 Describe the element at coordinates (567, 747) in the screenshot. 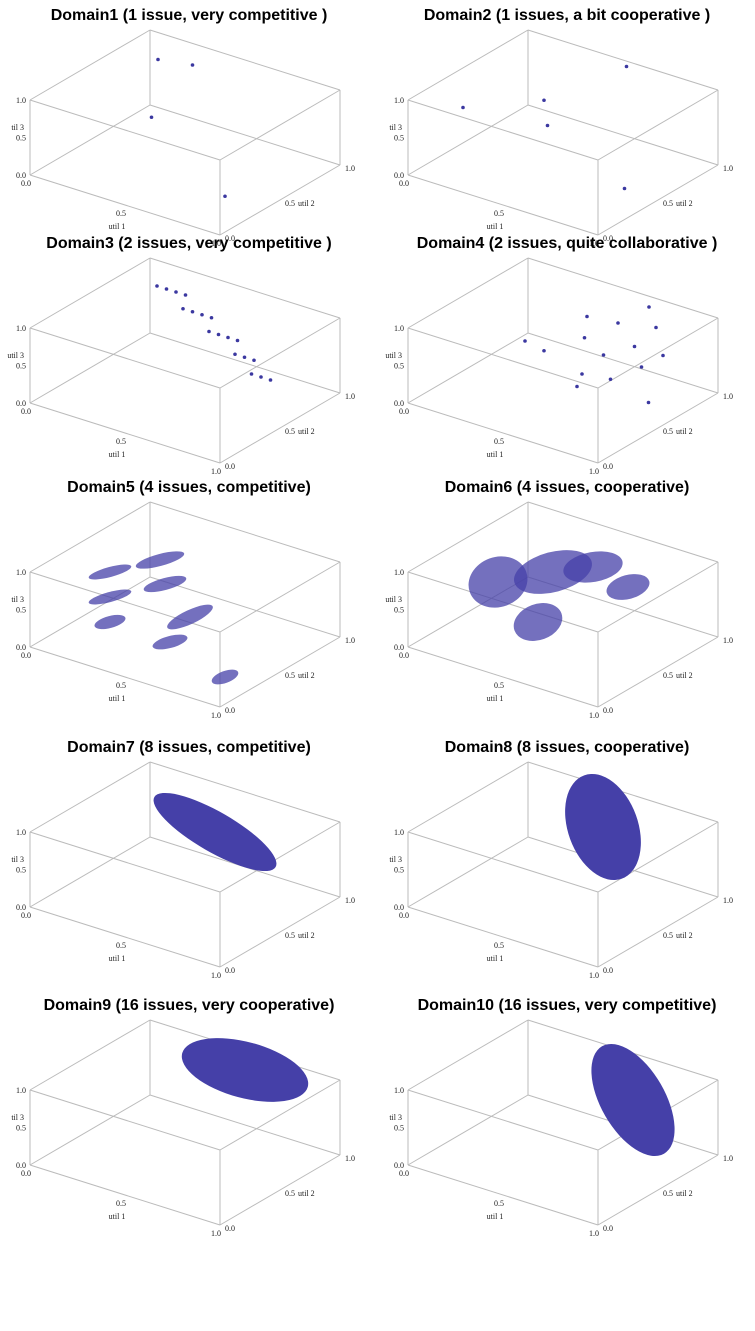

I see `panel-title: Domain8 (8 issues, cooperative)` at that location.